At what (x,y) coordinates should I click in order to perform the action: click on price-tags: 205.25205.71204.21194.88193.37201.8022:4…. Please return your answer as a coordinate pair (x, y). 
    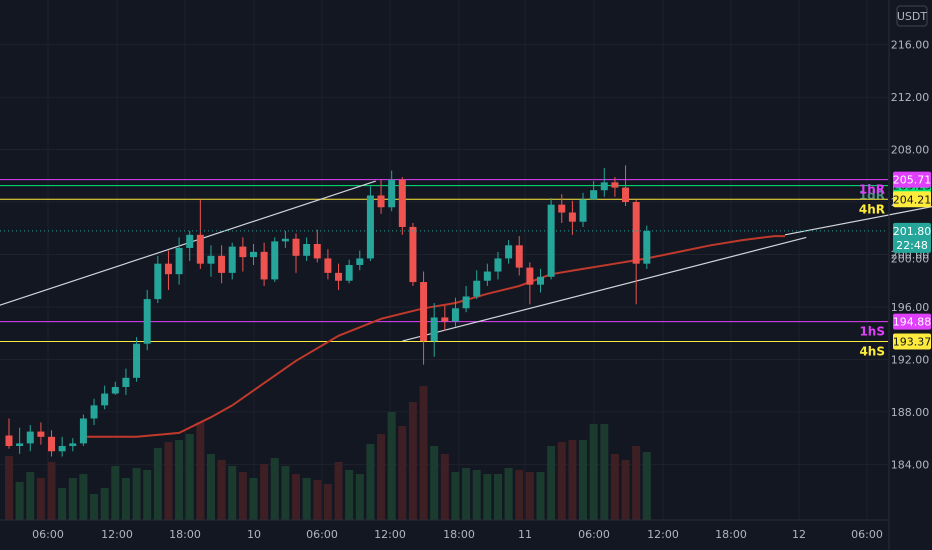
    Looking at the image, I should click on (912, 260).